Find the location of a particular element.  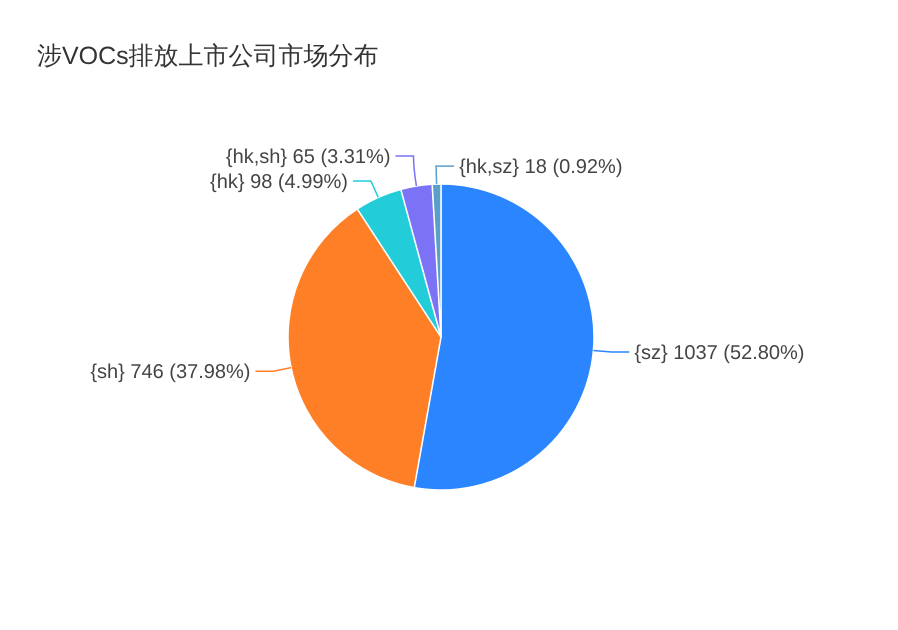

slice-label: {sz} 1037 (52.80%) is located at coordinates (719, 353).